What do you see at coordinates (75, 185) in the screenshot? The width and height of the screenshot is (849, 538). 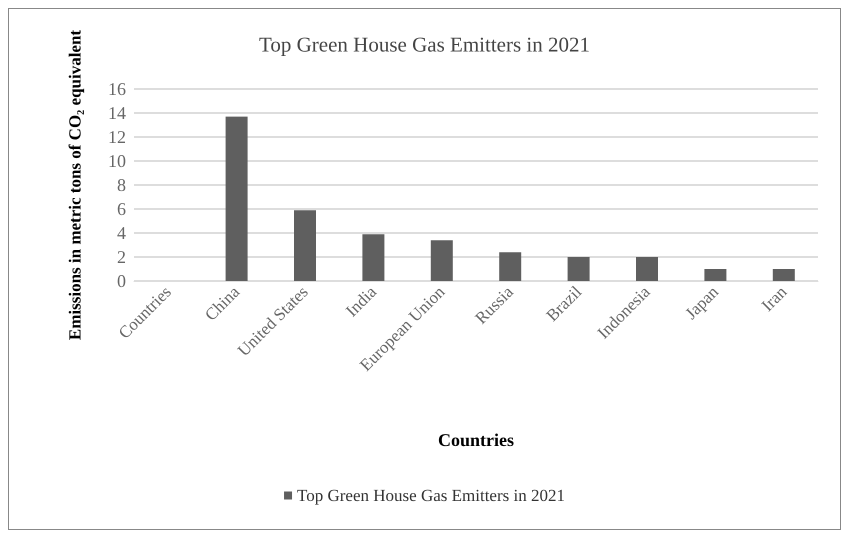 I see `y-axis-title: Emissions in metric tons of CO₂ equivalent` at bounding box center [75, 185].